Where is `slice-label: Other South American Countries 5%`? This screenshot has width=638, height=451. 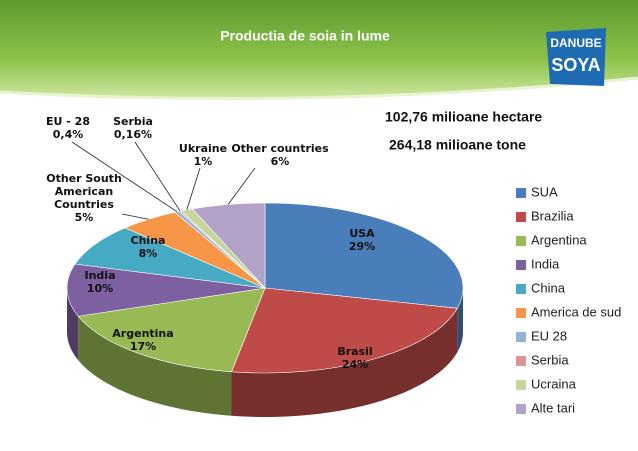
slice-label: Other South American Countries 5% is located at coordinates (84, 198).